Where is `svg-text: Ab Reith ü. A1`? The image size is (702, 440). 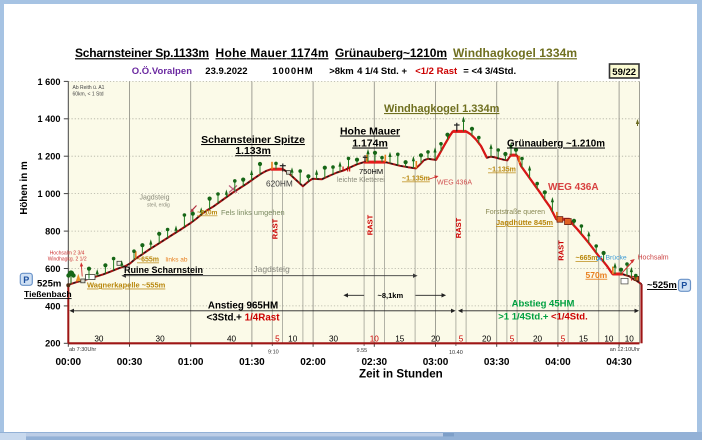
svg-text: Ab Reith ü. A1 is located at coordinates (89, 88).